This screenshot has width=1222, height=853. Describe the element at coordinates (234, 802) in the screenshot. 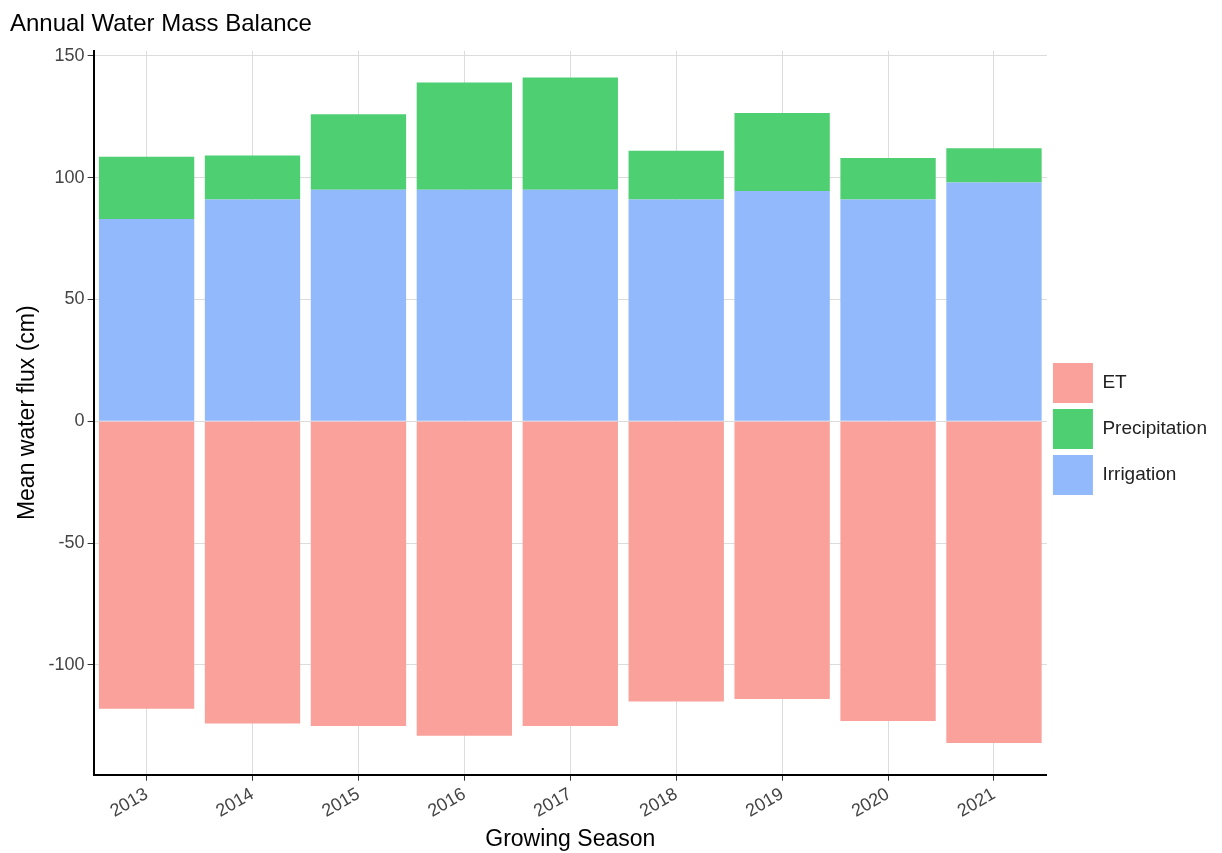

I see `x-tick-label: 2014` at that location.